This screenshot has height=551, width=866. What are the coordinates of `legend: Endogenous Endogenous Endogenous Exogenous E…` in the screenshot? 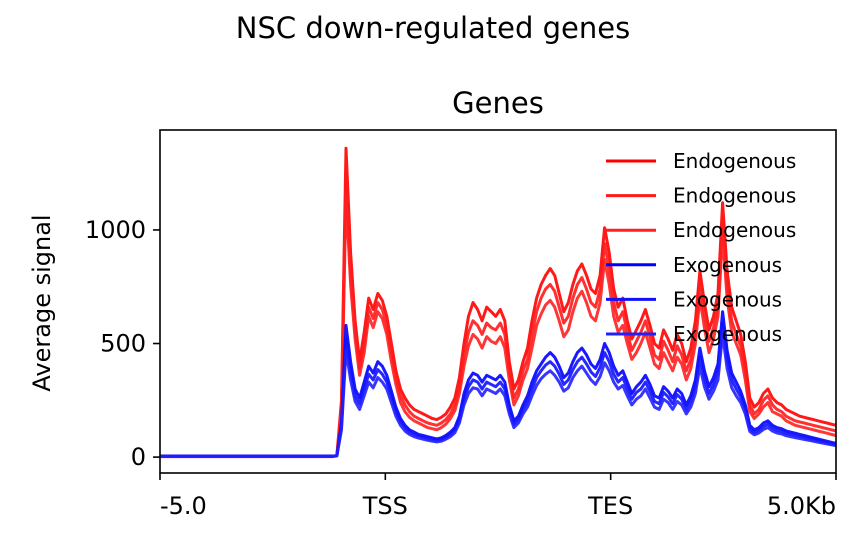 It's located at (701, 247).